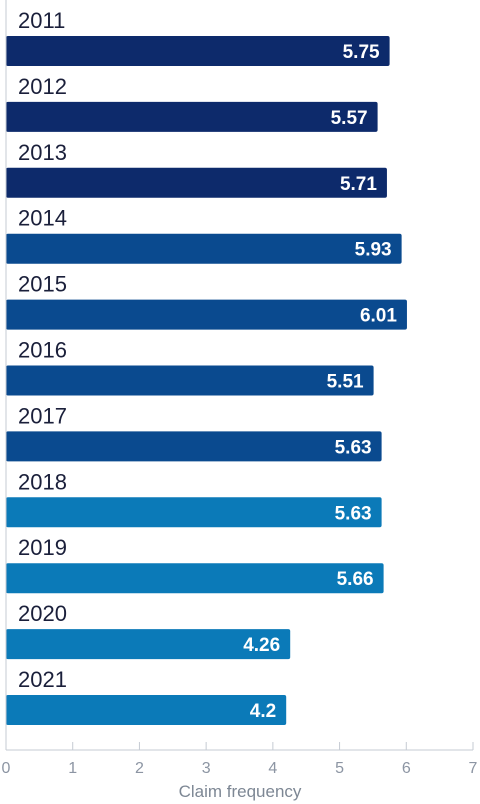 The width and height of the screenshot is (480, 804). Describe the element at coordinates (272, 768) in the screenshot. I see `x-tick-label: 4` at that location.